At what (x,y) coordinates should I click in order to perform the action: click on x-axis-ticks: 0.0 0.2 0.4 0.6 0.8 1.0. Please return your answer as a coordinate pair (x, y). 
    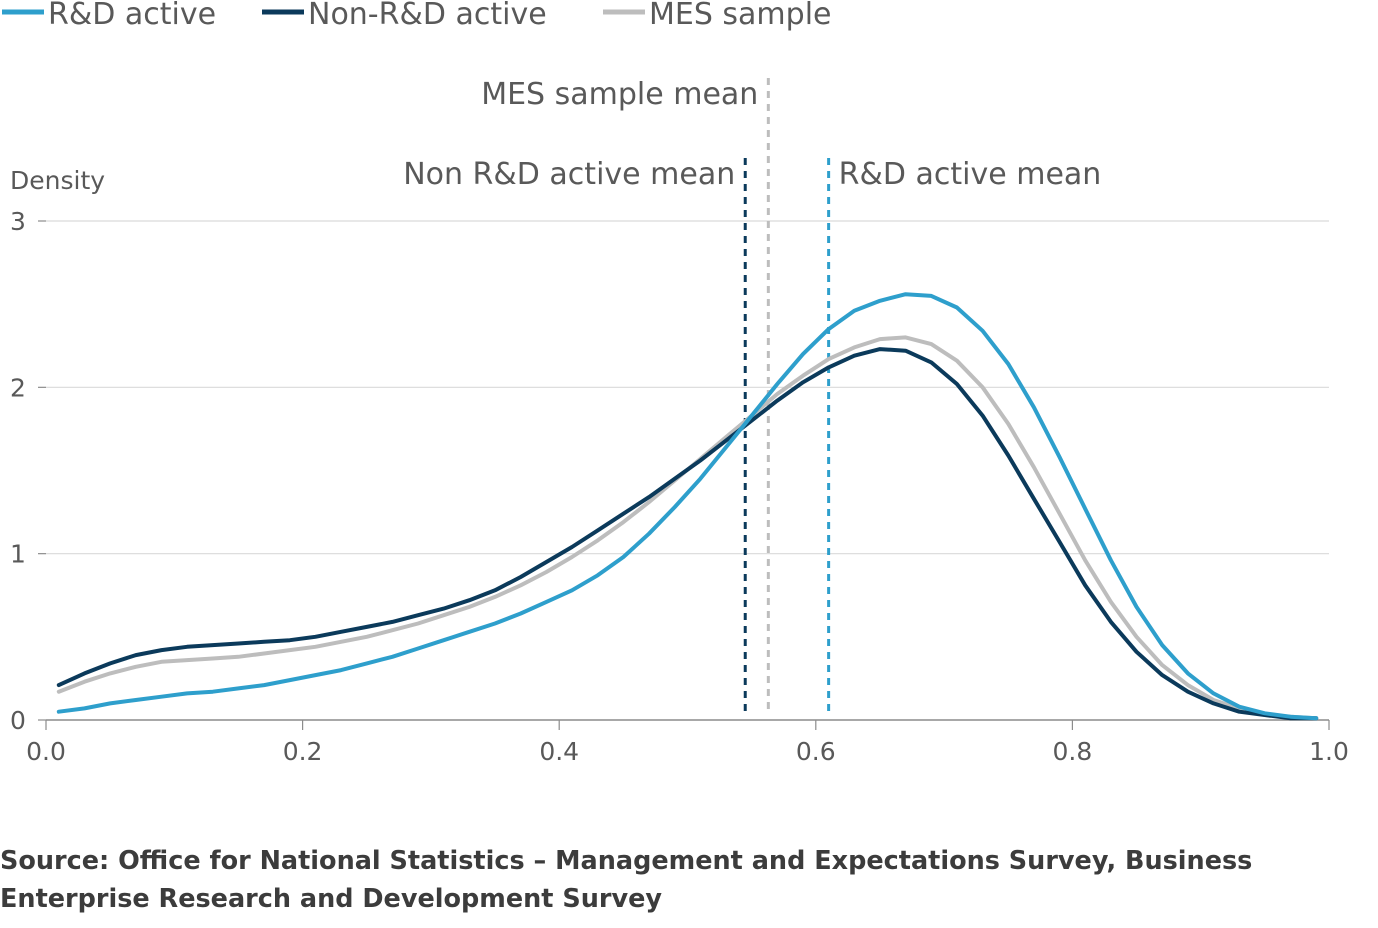
    Looking at the image, I should click on (687, 742).